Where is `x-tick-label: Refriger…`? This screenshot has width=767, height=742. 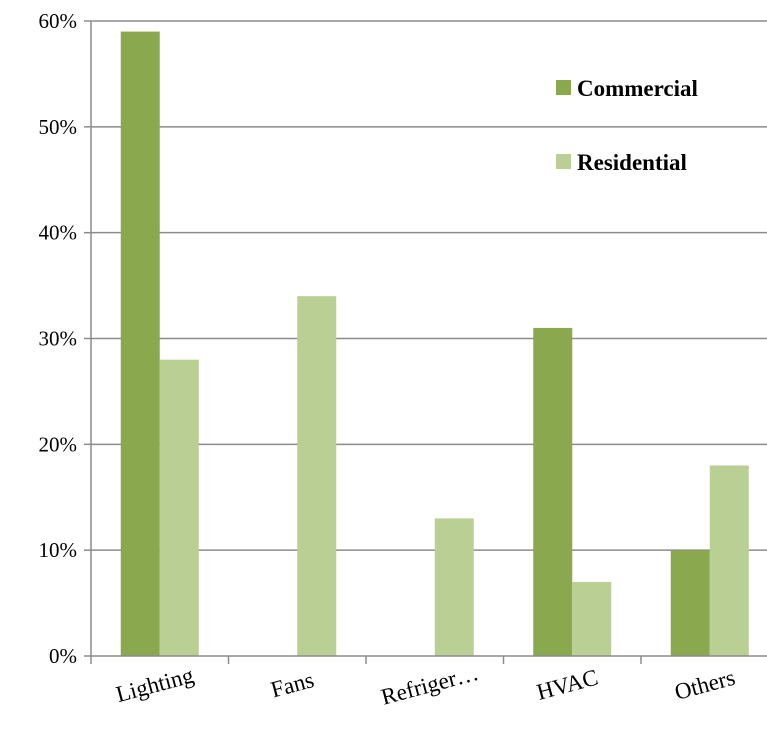 x-tick-label: Refriger… is located at coordinates (429, 685).